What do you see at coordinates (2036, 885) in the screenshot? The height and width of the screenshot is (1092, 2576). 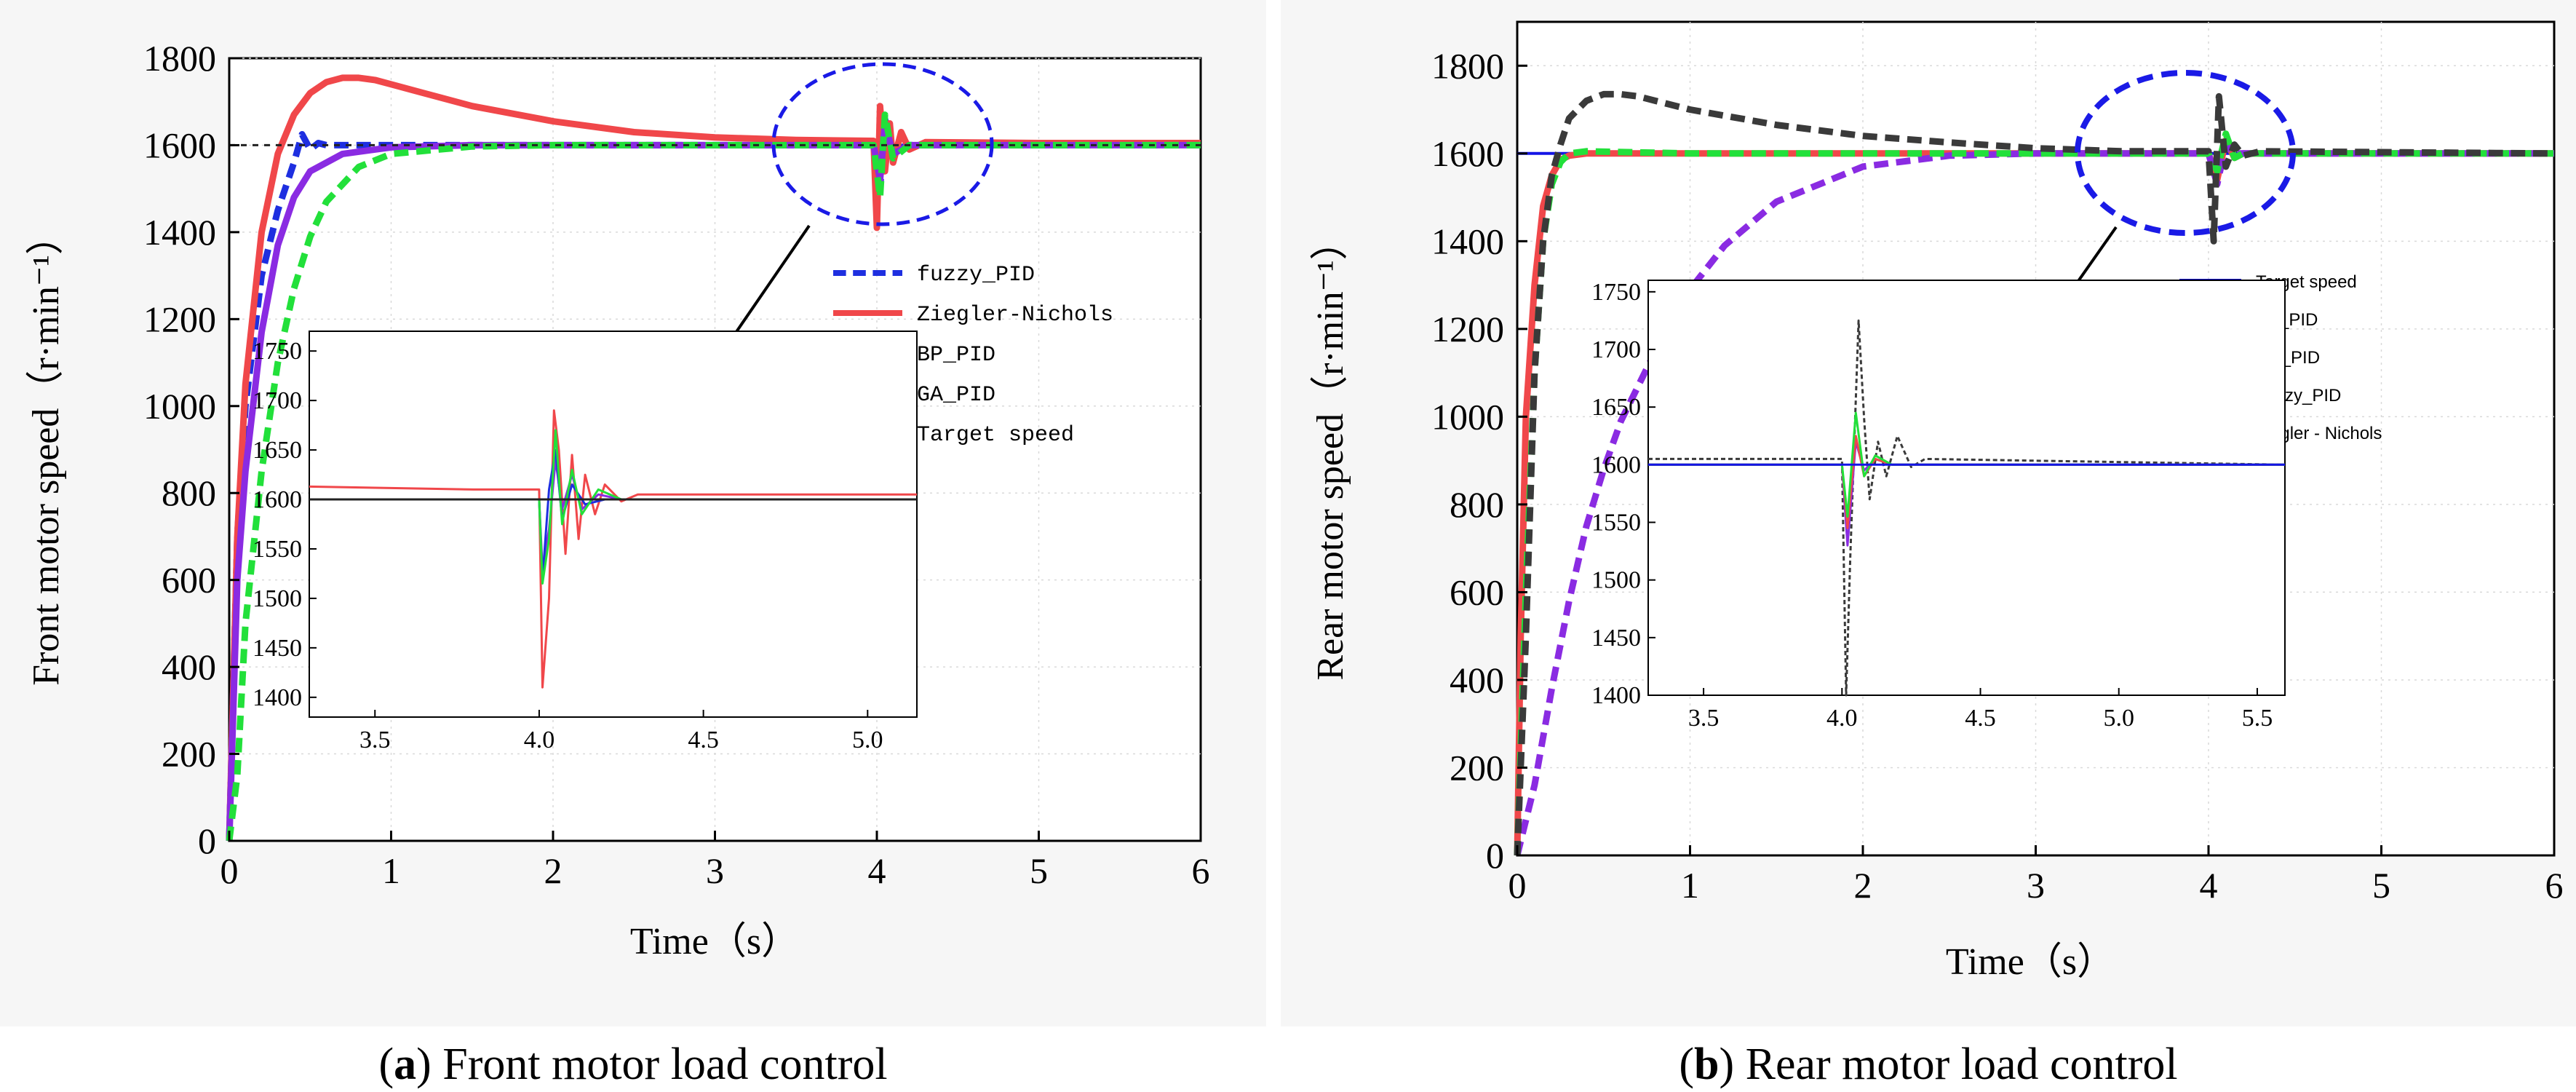 I see `rear-x-tick-label: 3` at bounding box center [2036, 885].